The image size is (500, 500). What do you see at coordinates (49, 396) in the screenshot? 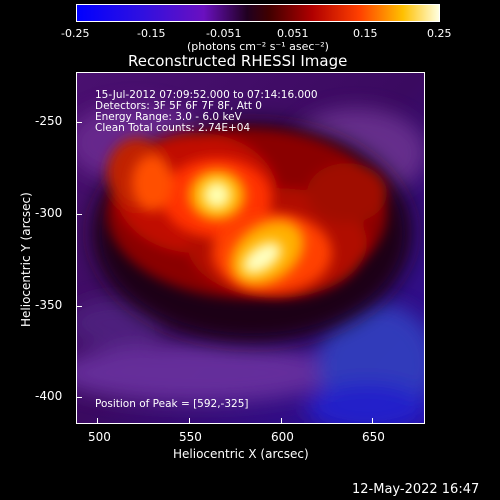
I see `y-tick-label: -400` at bounding box center [49, 396].